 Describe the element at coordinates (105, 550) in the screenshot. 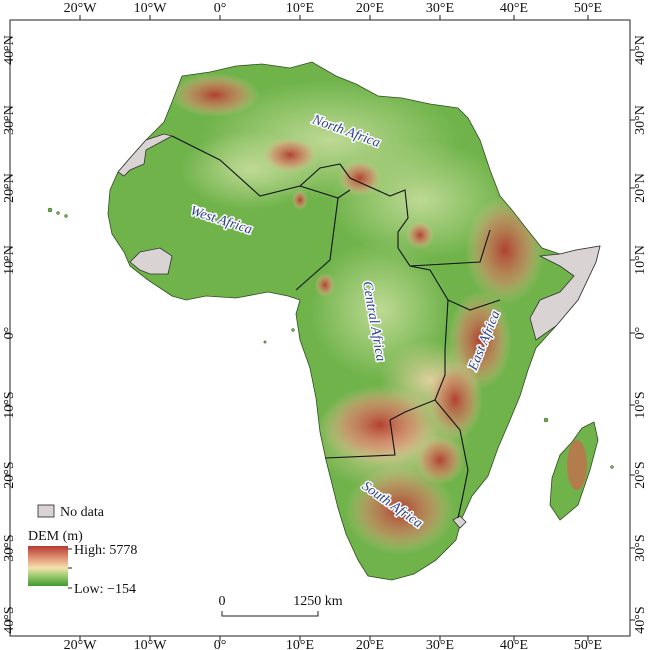

I see `legend-high-label: High: 5778` at that location.